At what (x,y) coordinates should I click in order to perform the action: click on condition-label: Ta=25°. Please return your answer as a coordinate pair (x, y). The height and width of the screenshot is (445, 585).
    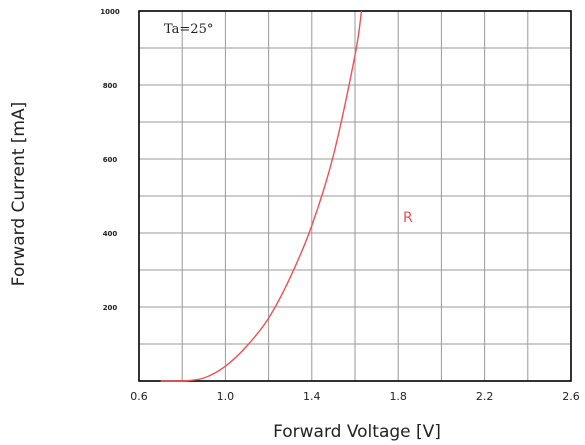
    Looking at the image, I should click on (188, 29).